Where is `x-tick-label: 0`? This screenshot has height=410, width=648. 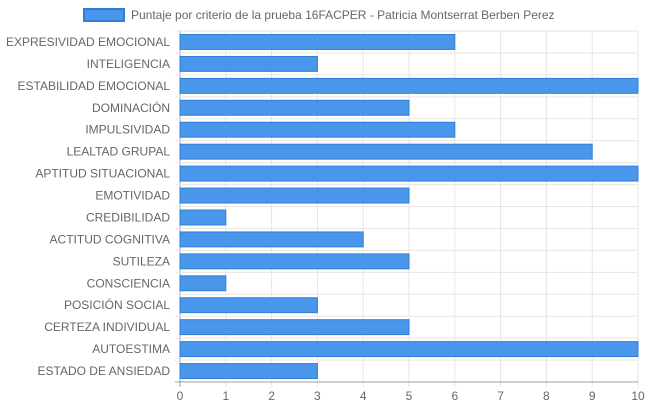 x-tick-label: 0 is located at coordinates (180, 396).